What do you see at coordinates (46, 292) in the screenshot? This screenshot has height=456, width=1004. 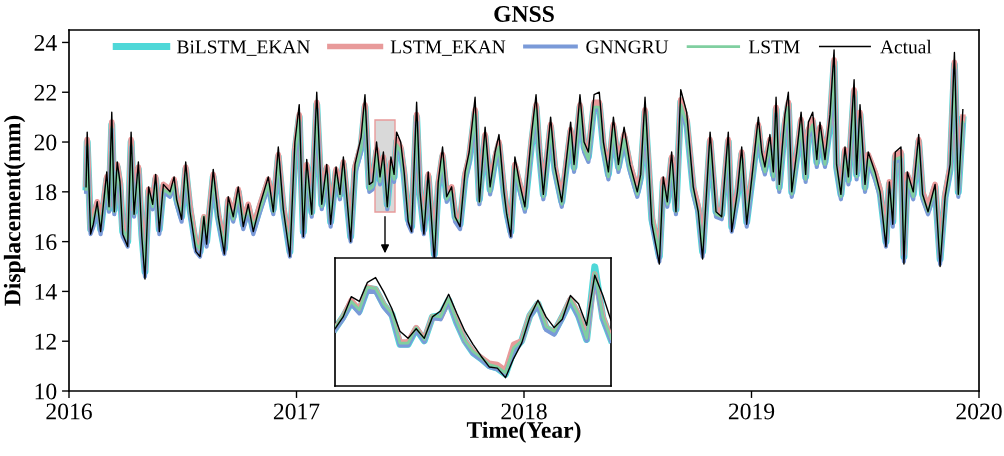 I see `y-tick-label: 14` at bounding box center [46, 292].